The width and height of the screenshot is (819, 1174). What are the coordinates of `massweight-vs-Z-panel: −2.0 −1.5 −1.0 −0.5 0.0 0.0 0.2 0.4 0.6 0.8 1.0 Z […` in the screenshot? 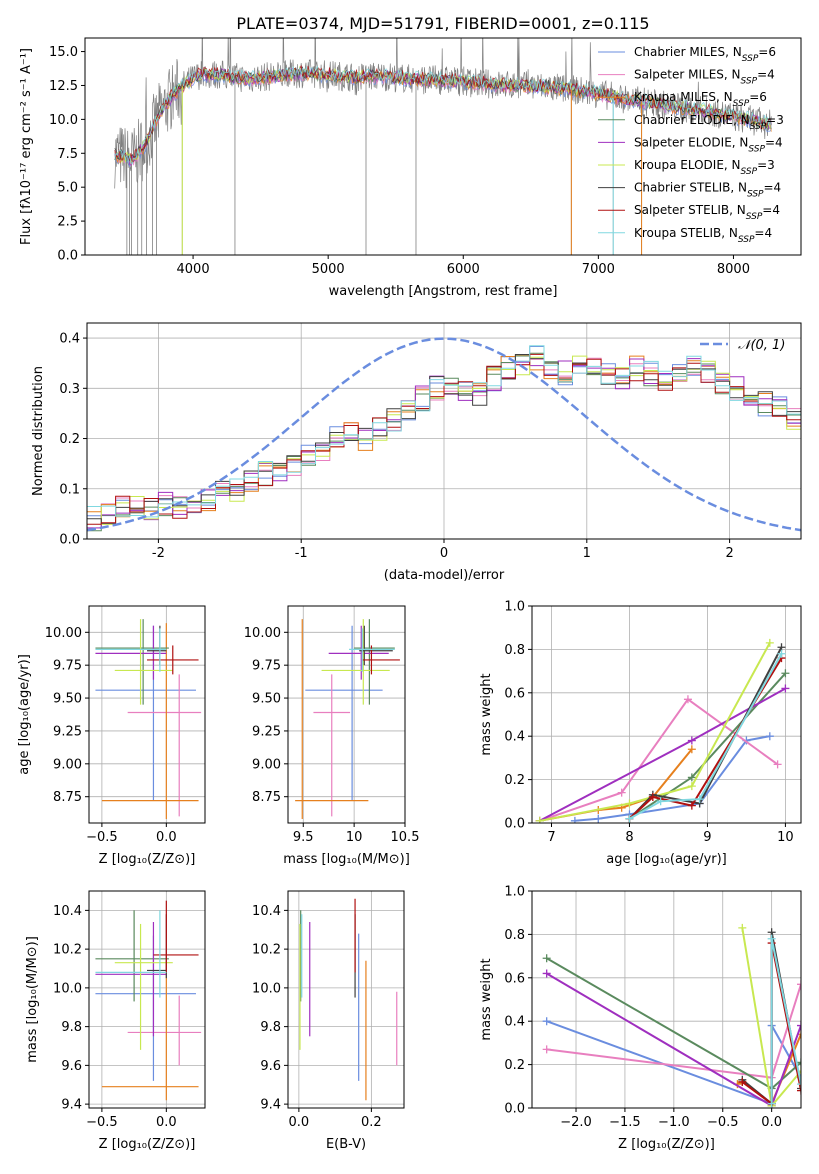 It's located at (640, 1018).